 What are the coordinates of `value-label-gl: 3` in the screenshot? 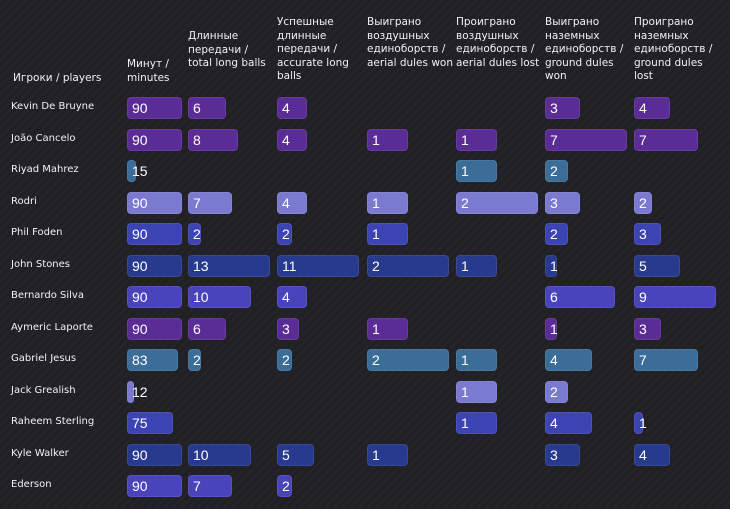 It's located at (643, 234).